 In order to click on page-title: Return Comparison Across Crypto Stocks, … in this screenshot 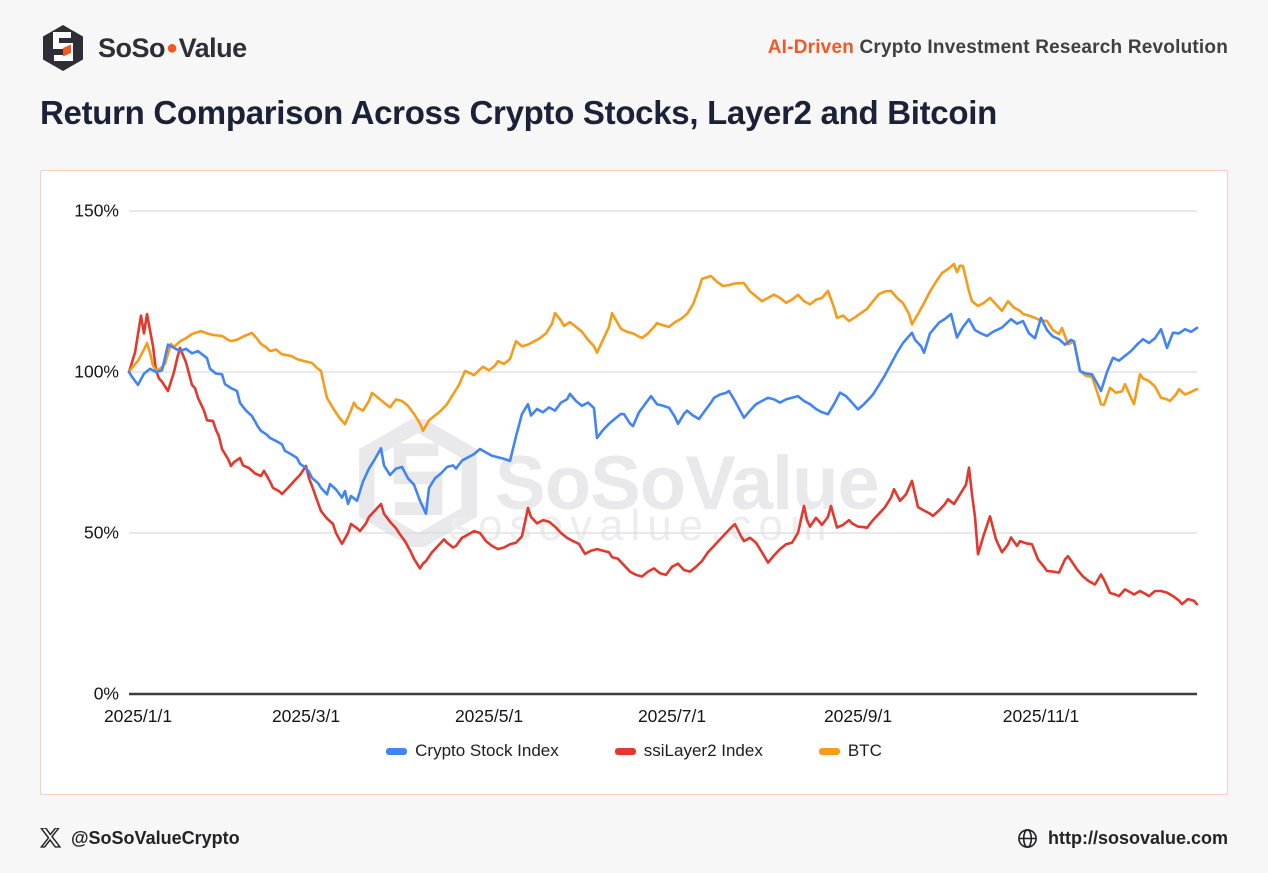, I will do `click(518, 112)`.